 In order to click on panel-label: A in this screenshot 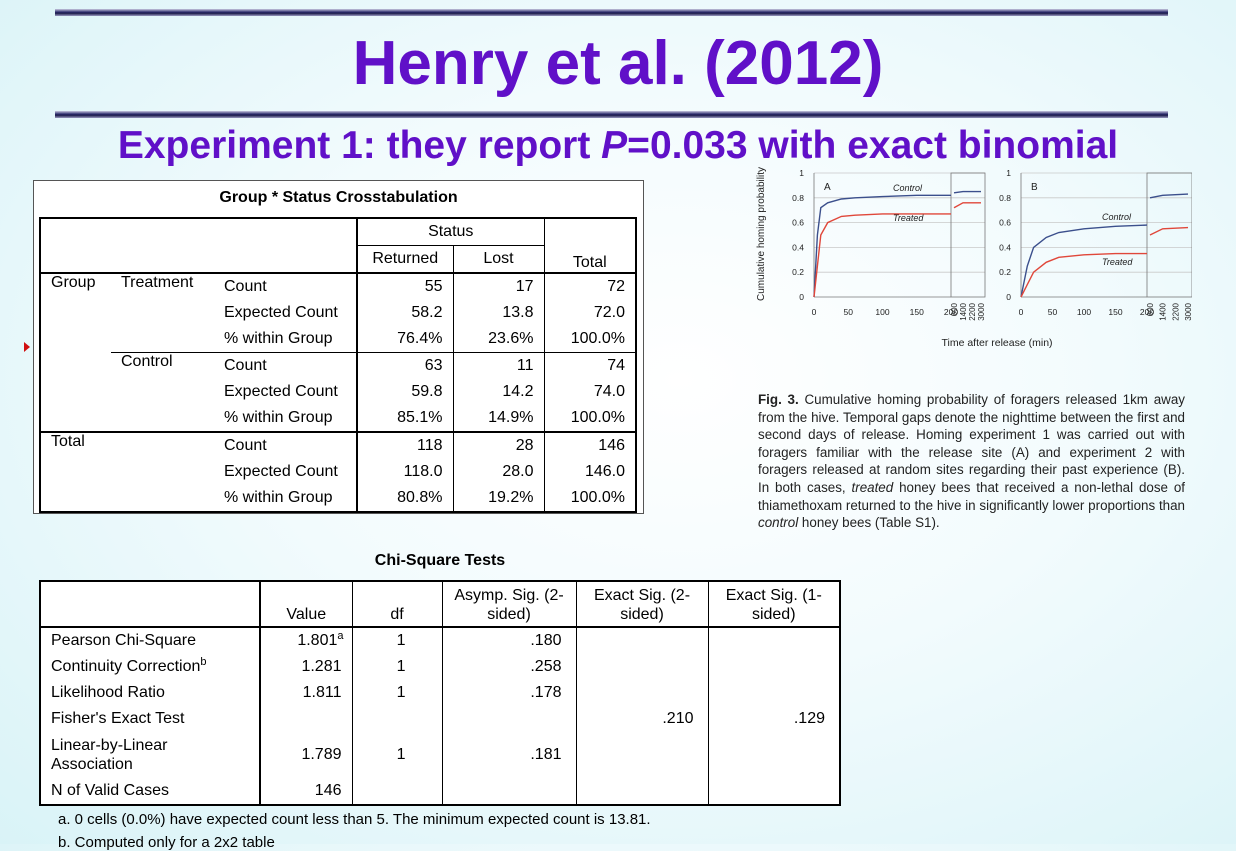, I will do `click(827, 187)`.